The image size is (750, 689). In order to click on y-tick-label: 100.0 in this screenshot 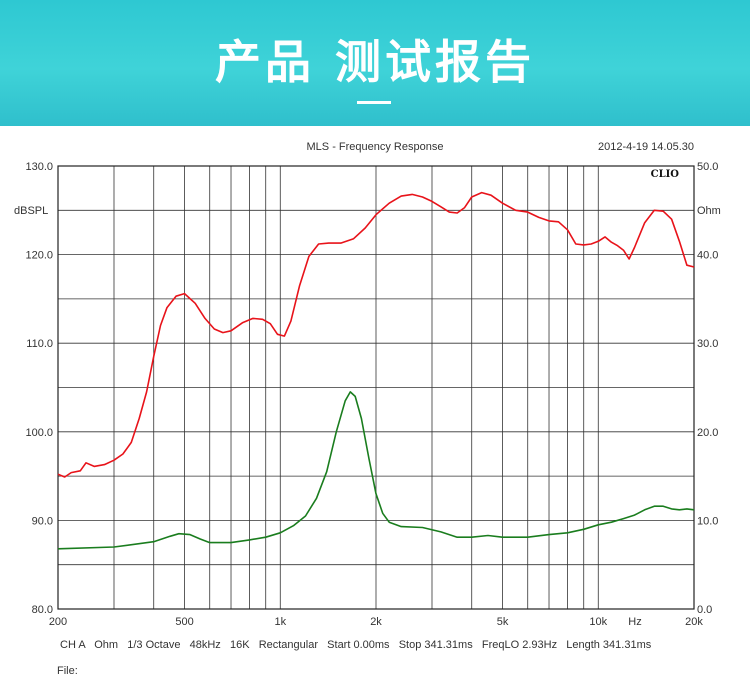, I will do `click(39, 433)`.